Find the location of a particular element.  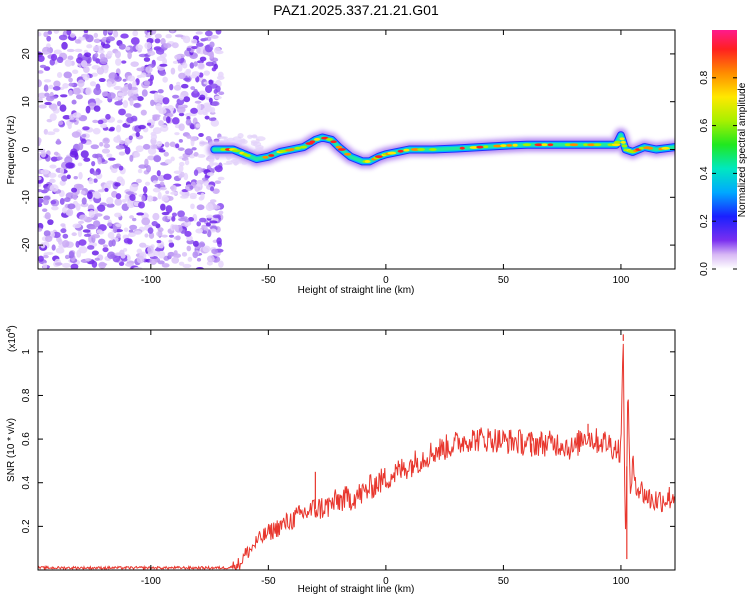

chart-title: PAZ1.2025.337.21.21.G01 is located at coordinates (356, 10).